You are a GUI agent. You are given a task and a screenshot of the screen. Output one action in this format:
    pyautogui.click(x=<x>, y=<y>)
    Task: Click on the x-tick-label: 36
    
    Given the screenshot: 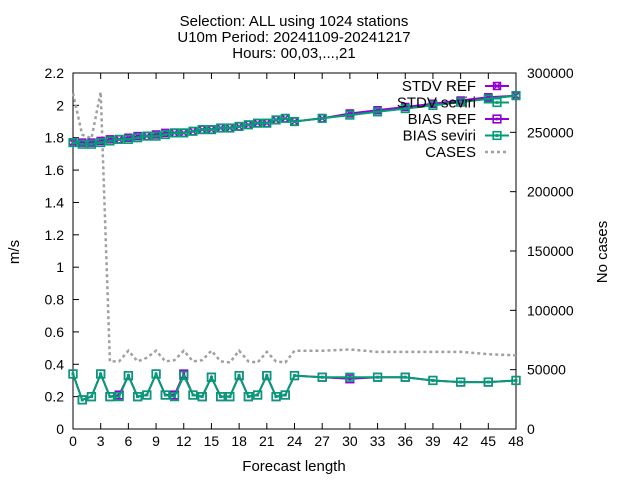 What is the action you would take?
    pyautogui.click(x=405, y=441)
    